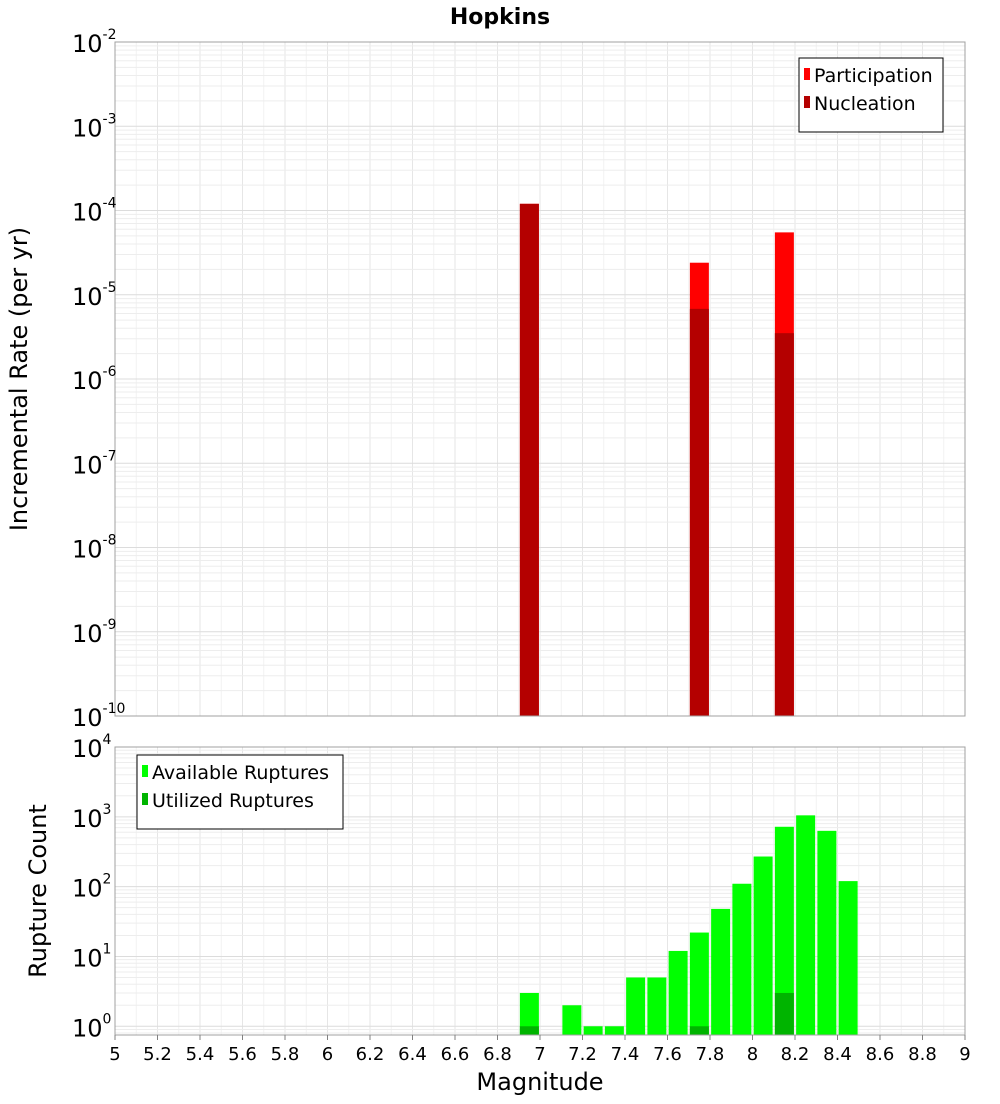 This screenshot has height=1104, width=1000. I want to click on rate-ytick-label: 10⁻⁷, so click(94, 463).